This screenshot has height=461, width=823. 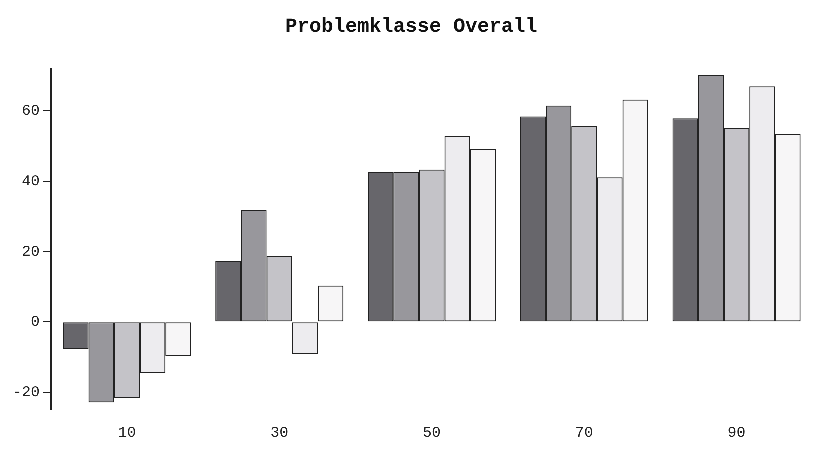 I want to click on chart-title: Problemklasse Overall, so click(x=411, y=28).